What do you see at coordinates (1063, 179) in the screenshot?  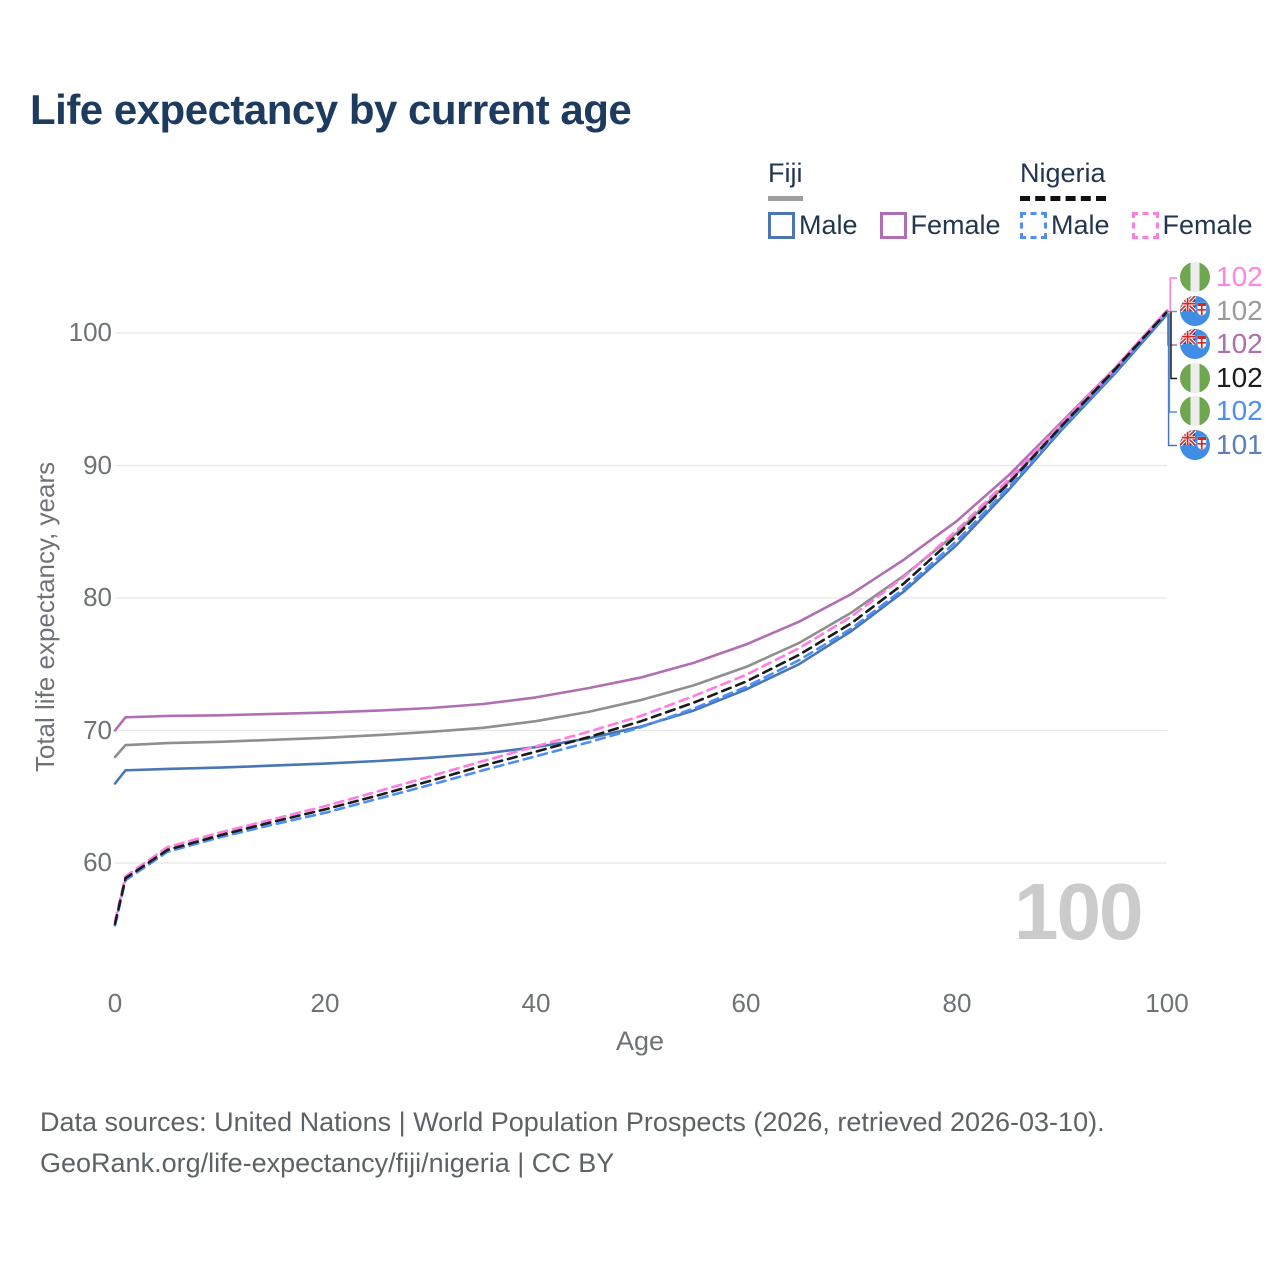 I see `legend-nigeria-label: Nigeria` at bounding box center [1063, 179].